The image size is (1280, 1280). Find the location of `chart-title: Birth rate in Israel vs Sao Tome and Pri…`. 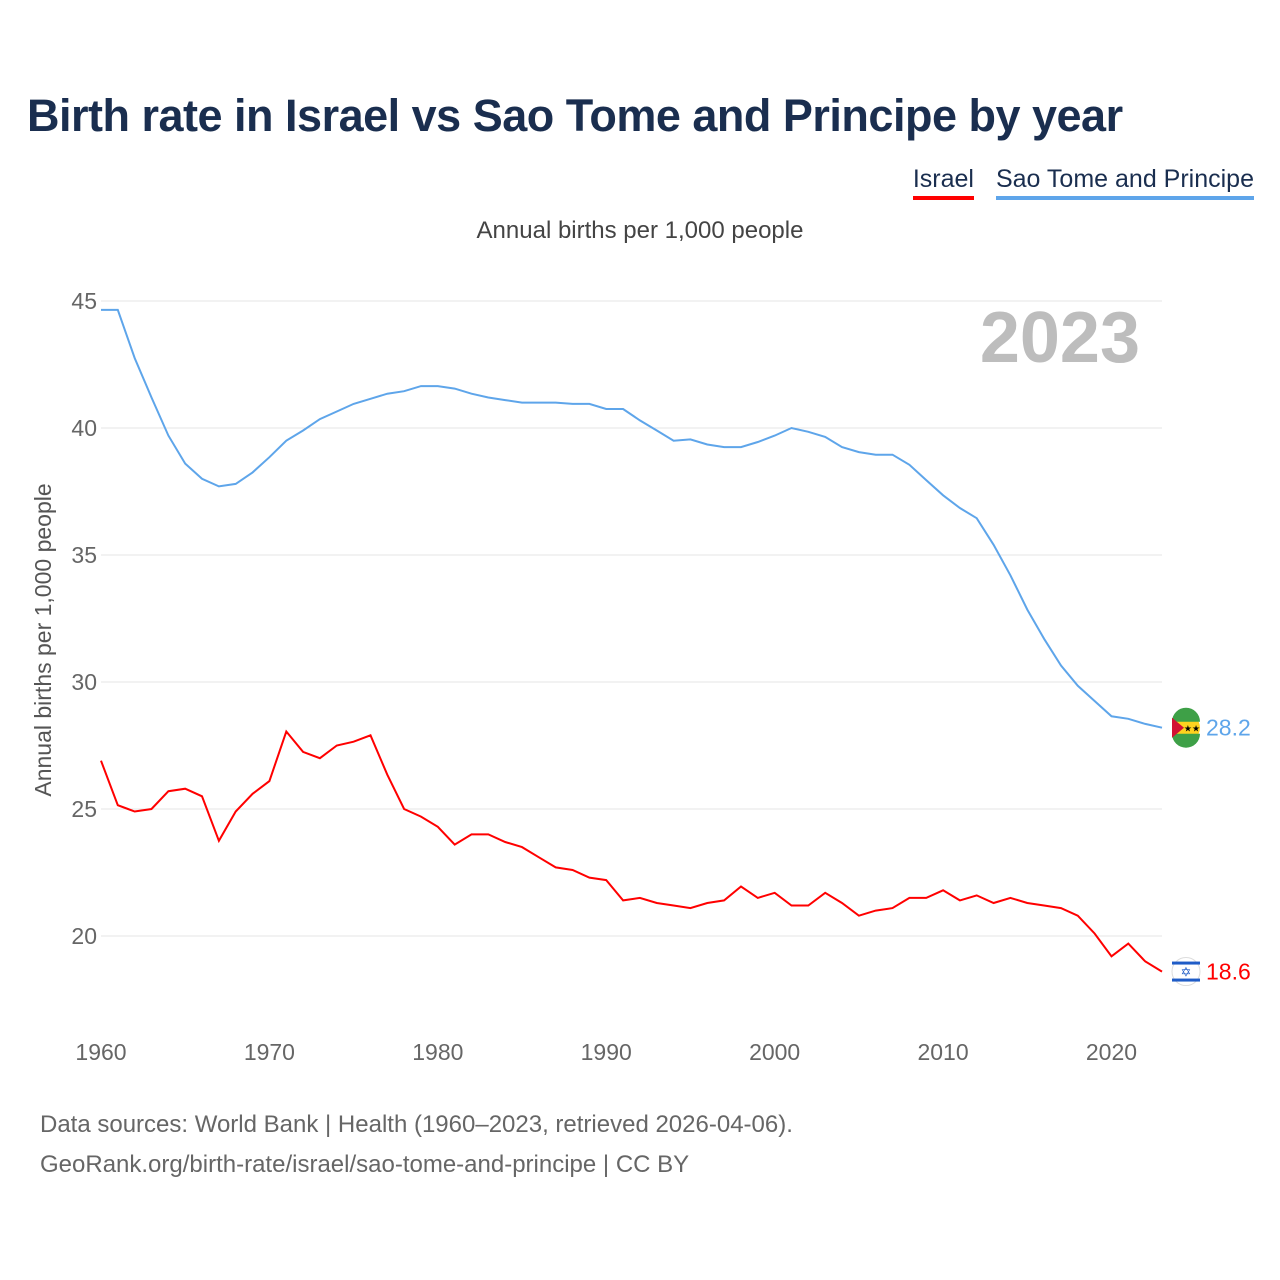

chart-title: Birth rate in Israel vs Sao Tome and Pri… is located at coordinates (575, 115).